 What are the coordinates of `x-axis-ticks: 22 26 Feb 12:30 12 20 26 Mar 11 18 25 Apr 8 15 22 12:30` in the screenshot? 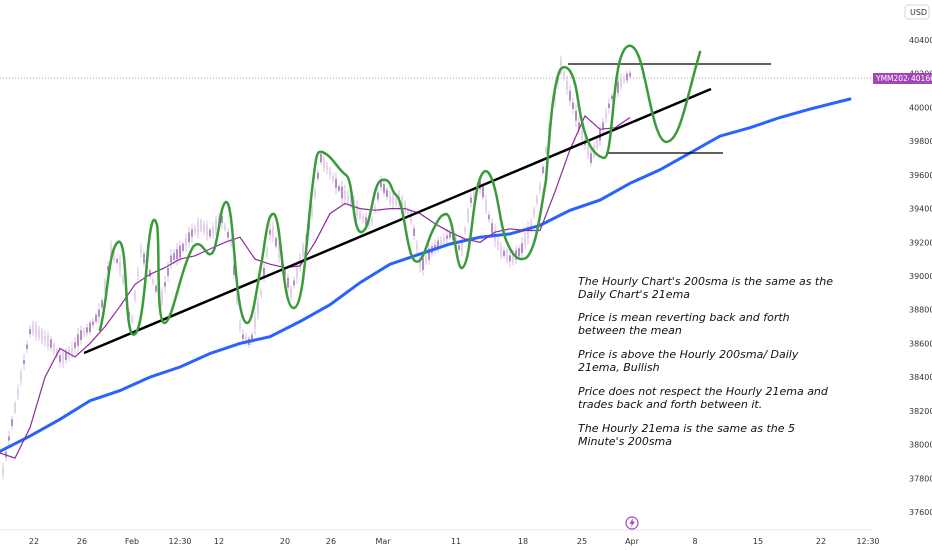 It's located at (454, 541).